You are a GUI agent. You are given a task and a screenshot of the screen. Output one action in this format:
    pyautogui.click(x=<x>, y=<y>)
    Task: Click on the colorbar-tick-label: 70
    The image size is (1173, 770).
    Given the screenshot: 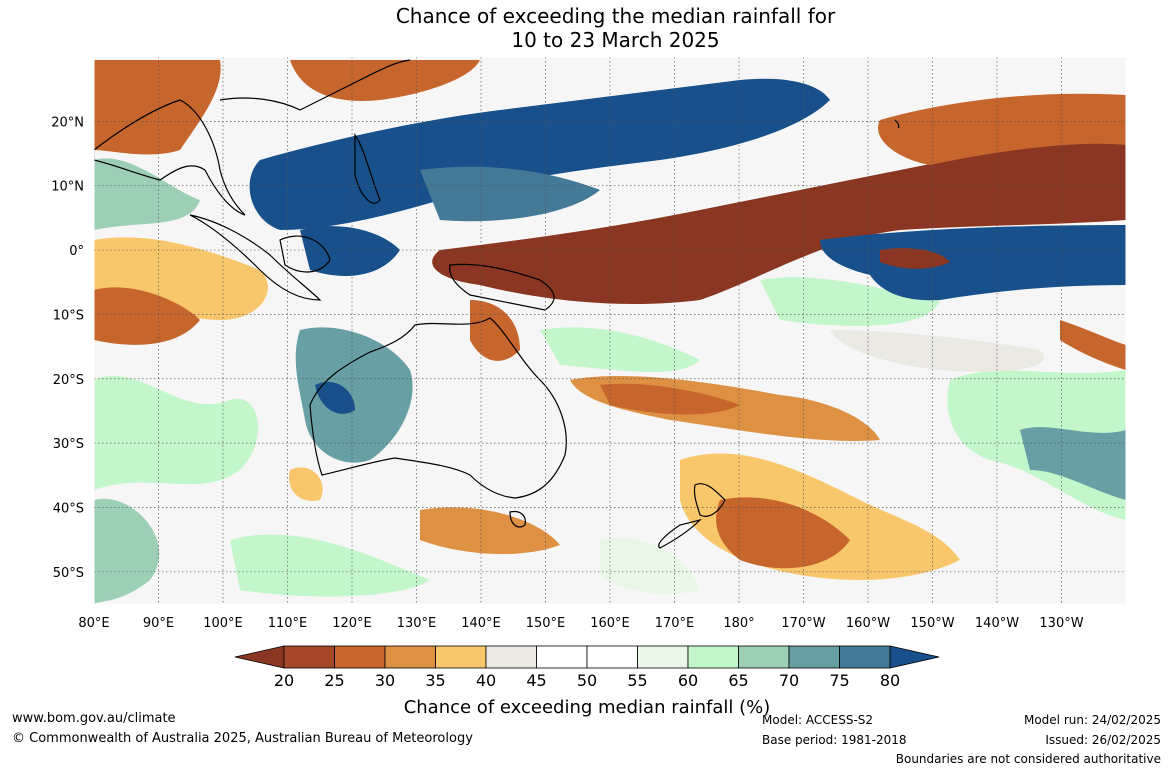 What is the action you would take?
    pyautogui.click(x=789, y=680)
    